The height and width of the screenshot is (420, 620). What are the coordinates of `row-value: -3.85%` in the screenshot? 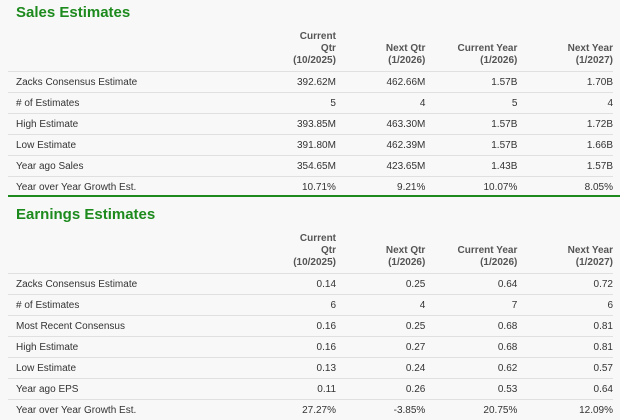 It's located at (380, 410).